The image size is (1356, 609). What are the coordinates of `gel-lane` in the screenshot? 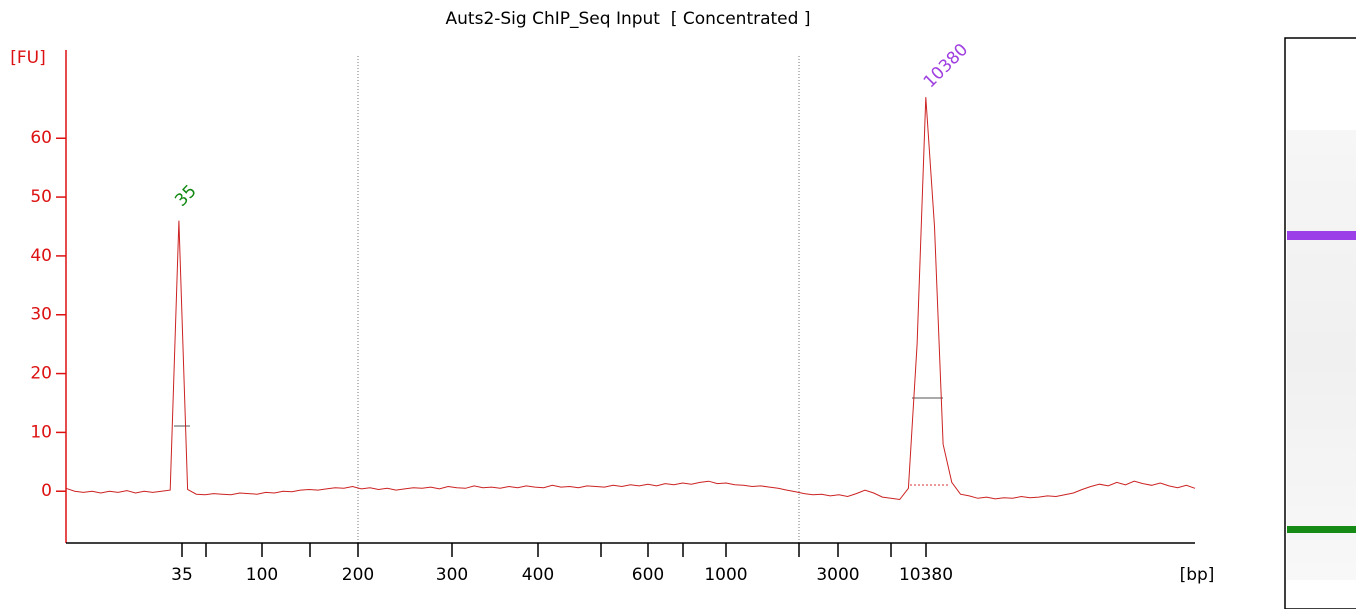 It's located at (1320, 323).